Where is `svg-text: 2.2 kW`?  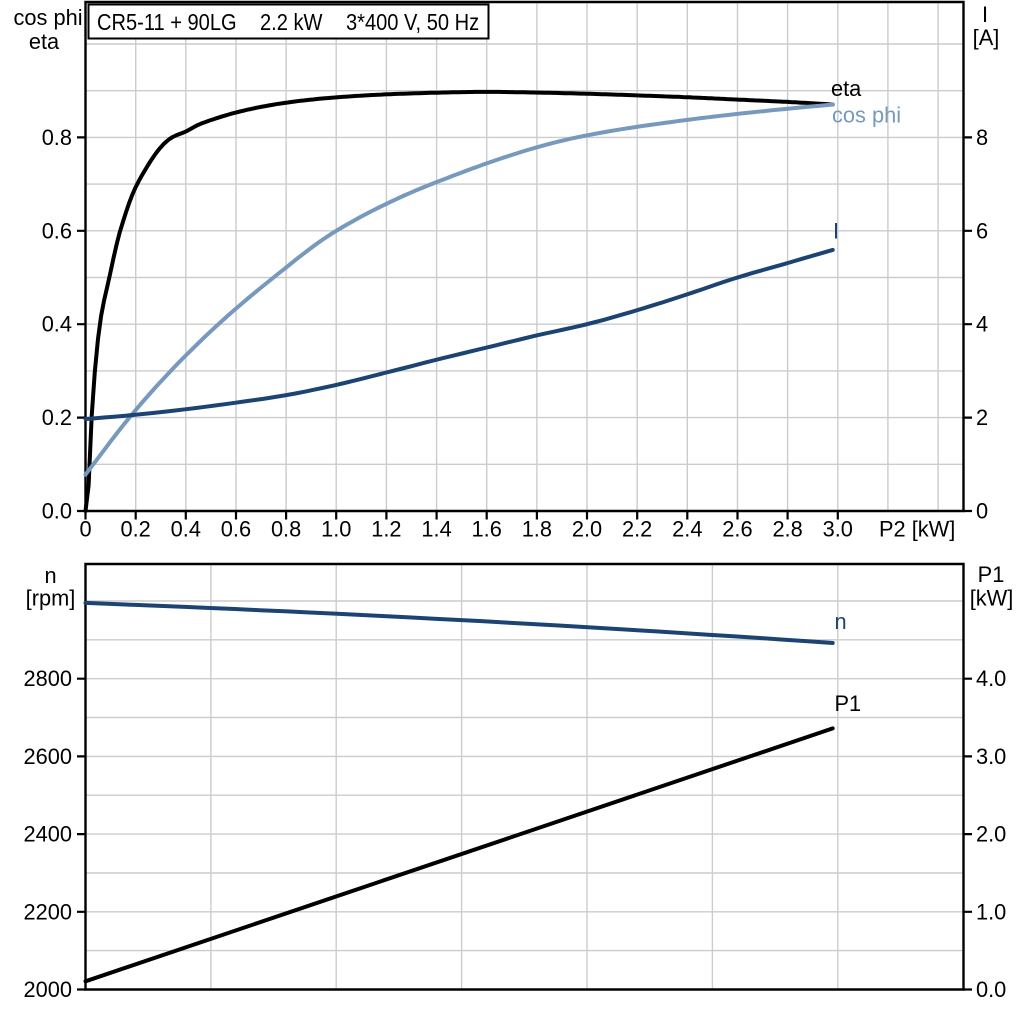
svg-text: 2.2 kW is located at coordinates (291, 22).